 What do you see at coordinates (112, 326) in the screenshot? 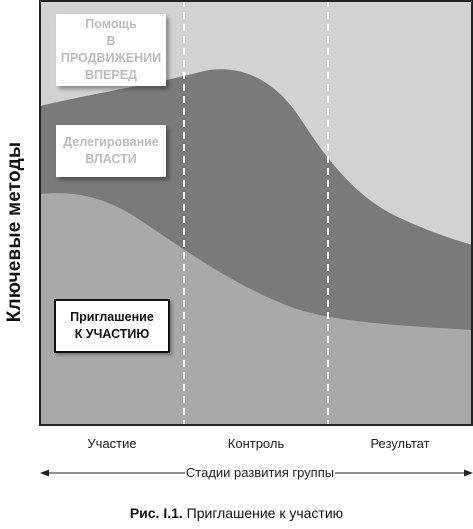
I see `method-box-participation: Приглашение К УЧАСТИЮ` at bounding box center [112, 326].